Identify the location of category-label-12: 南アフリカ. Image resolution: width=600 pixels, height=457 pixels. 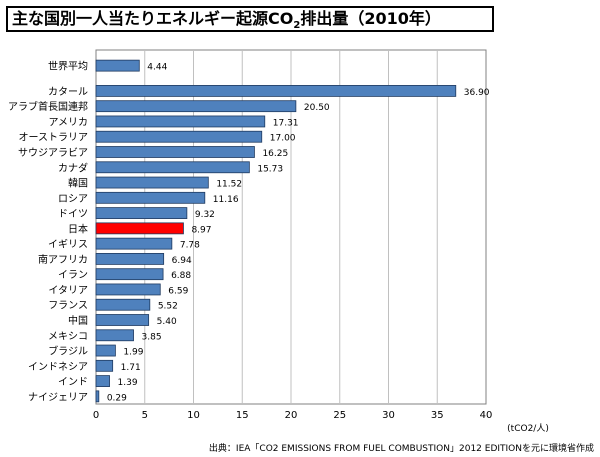
(63, 259).